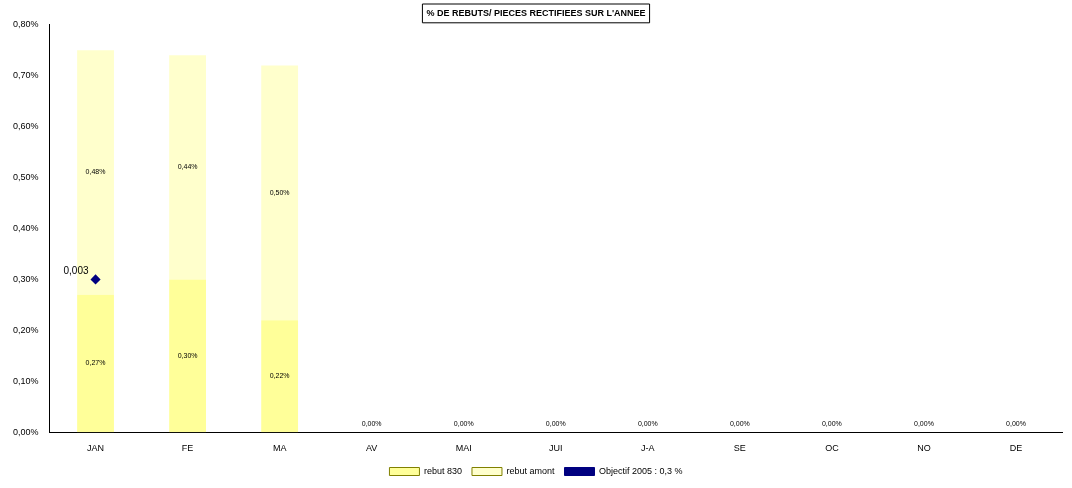 The height and width of the screenshot is (488, 1072). I want to click on x-tick-label: JUI, so click(556, 448).